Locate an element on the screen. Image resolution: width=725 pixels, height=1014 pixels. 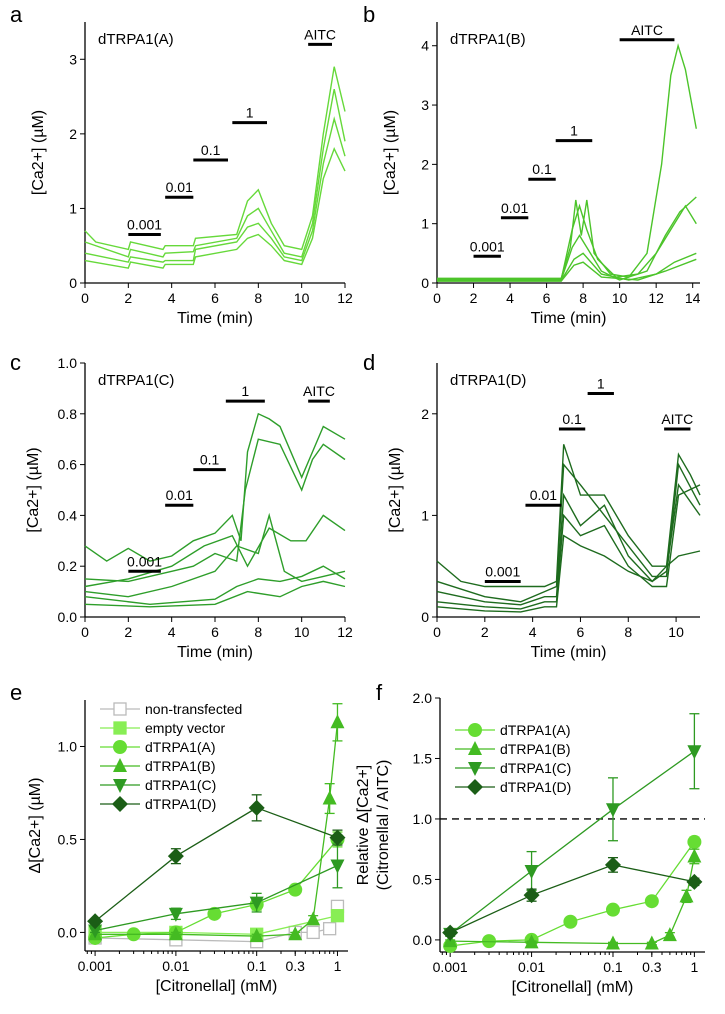
panel-letter: b is located at coordinates (369, 14).